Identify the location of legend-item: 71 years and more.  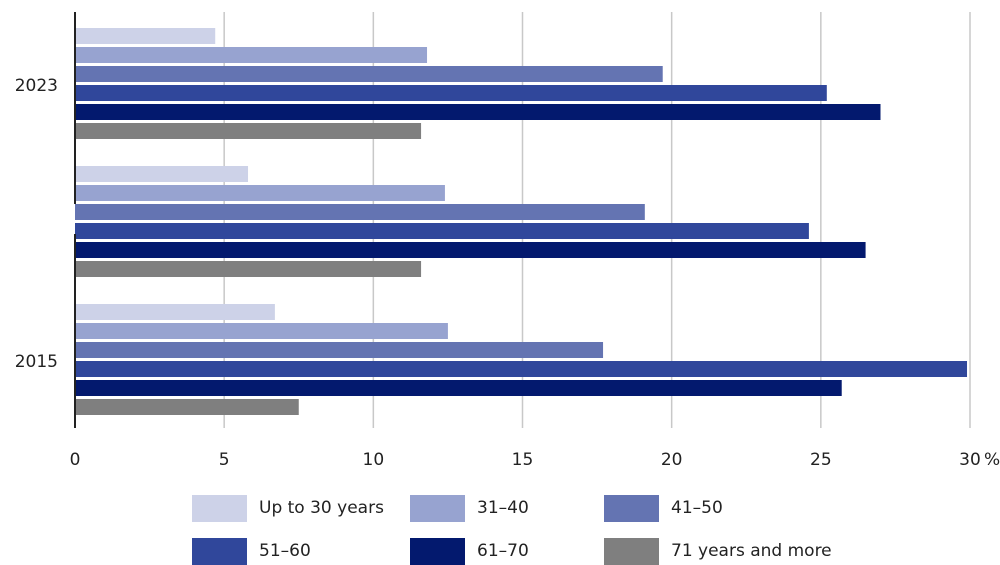
(718, 551).